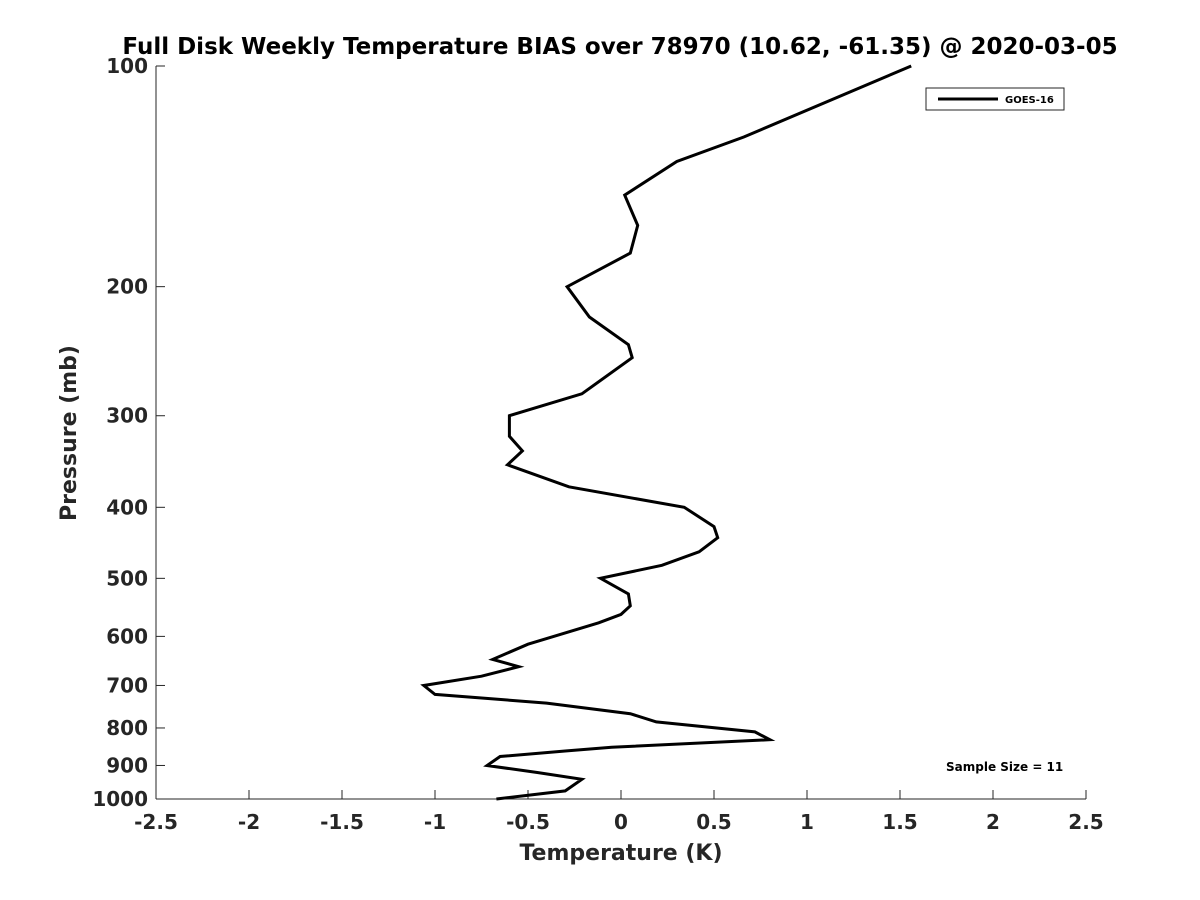  What do you see at coordinates (1085, 822) in the screenshot?
I see `x-tick-label: 2.5` at bounding box center [1085, 822].